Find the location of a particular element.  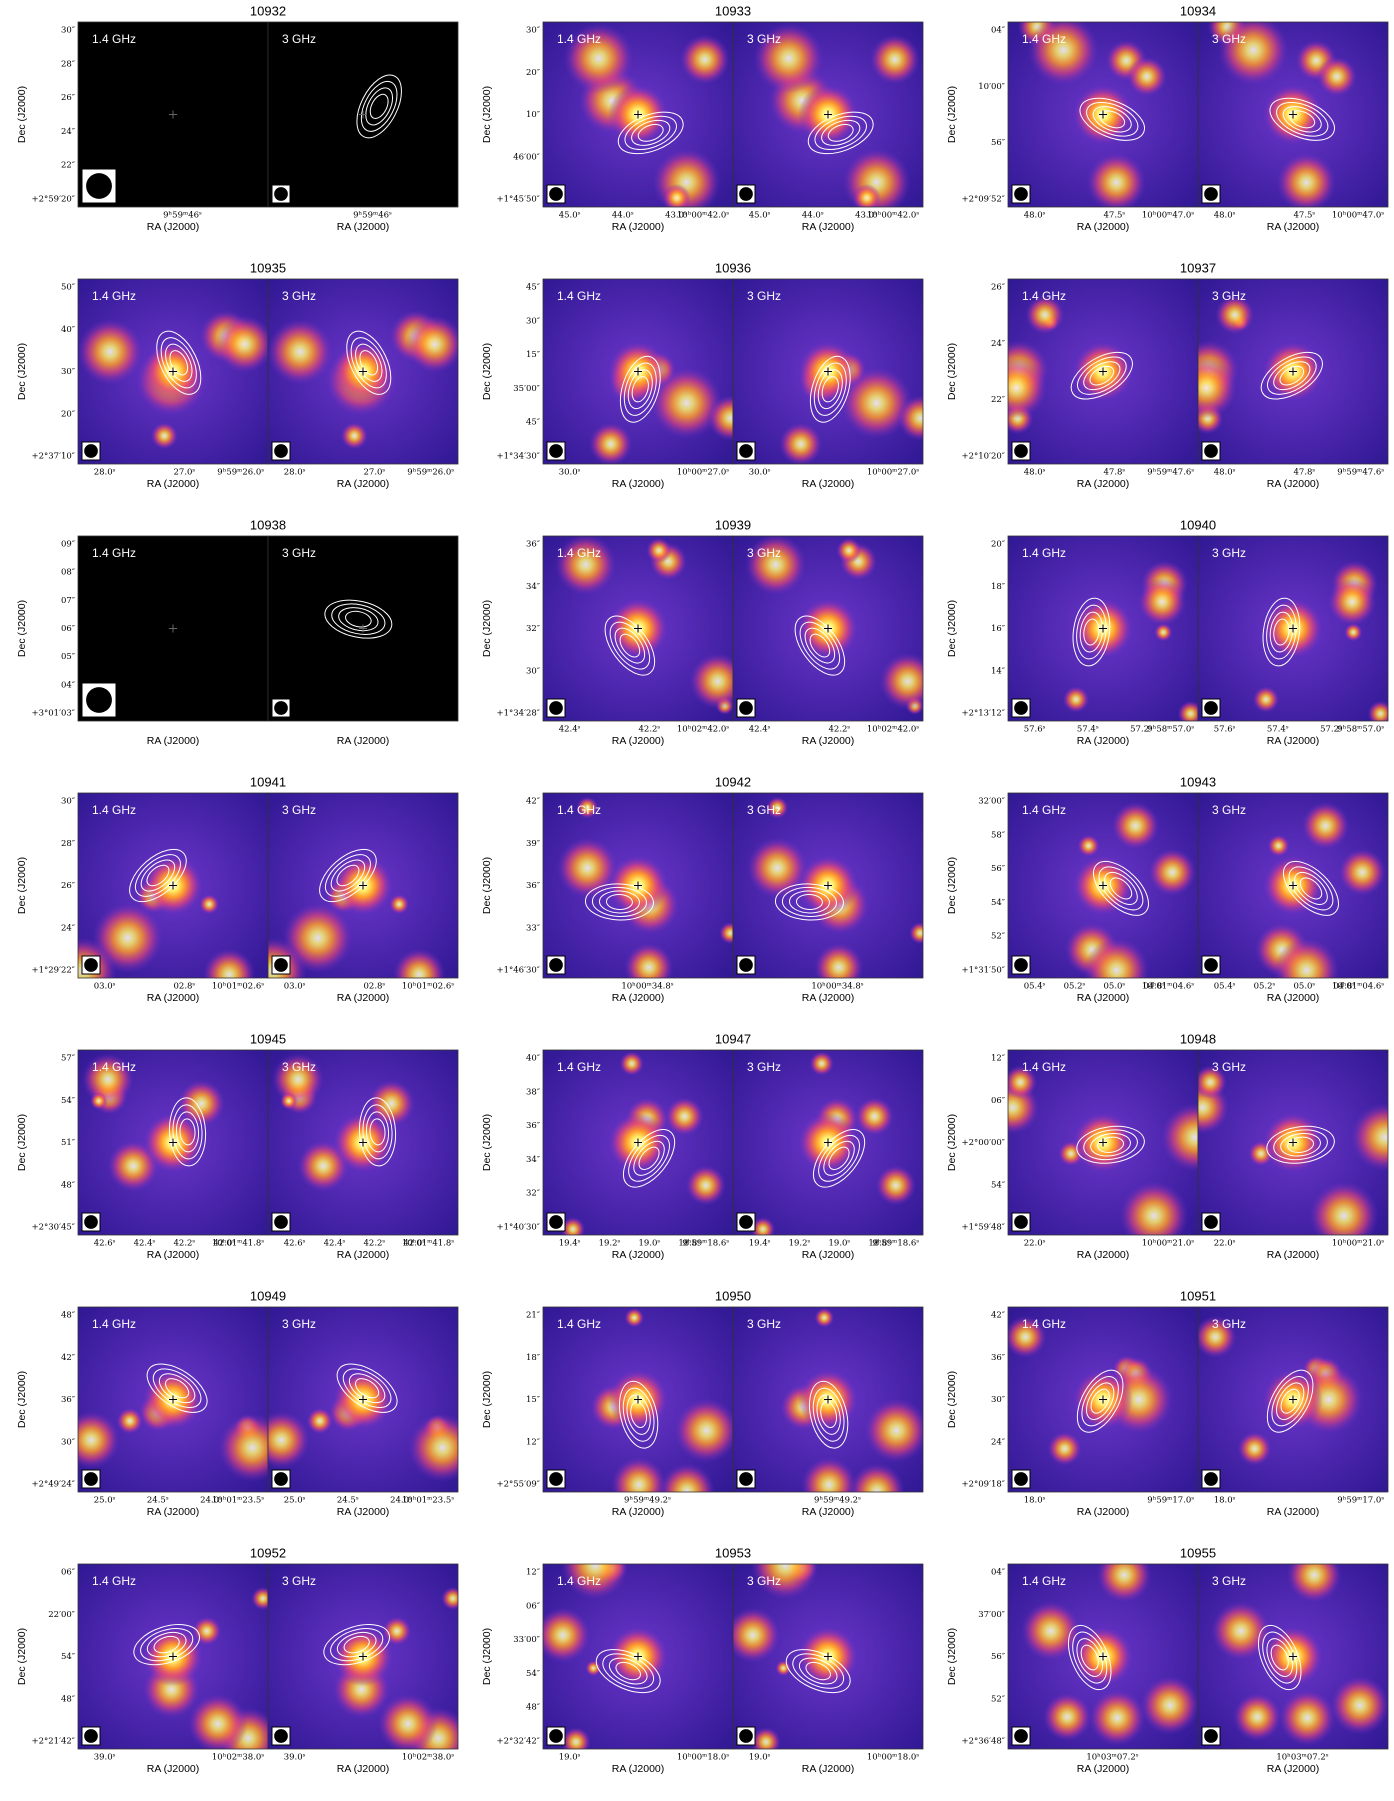

ra-tick-label: 57.2ˢ is located at coordinates (1331, 730).